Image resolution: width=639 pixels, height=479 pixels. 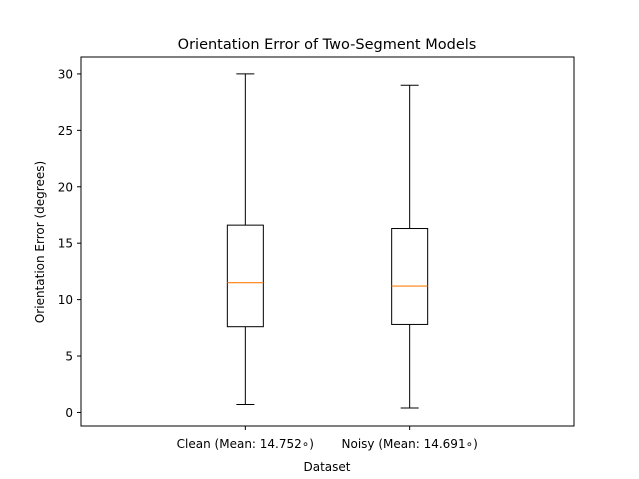 I want to click on y-tick-label: 20, so click(x=65, y=187).